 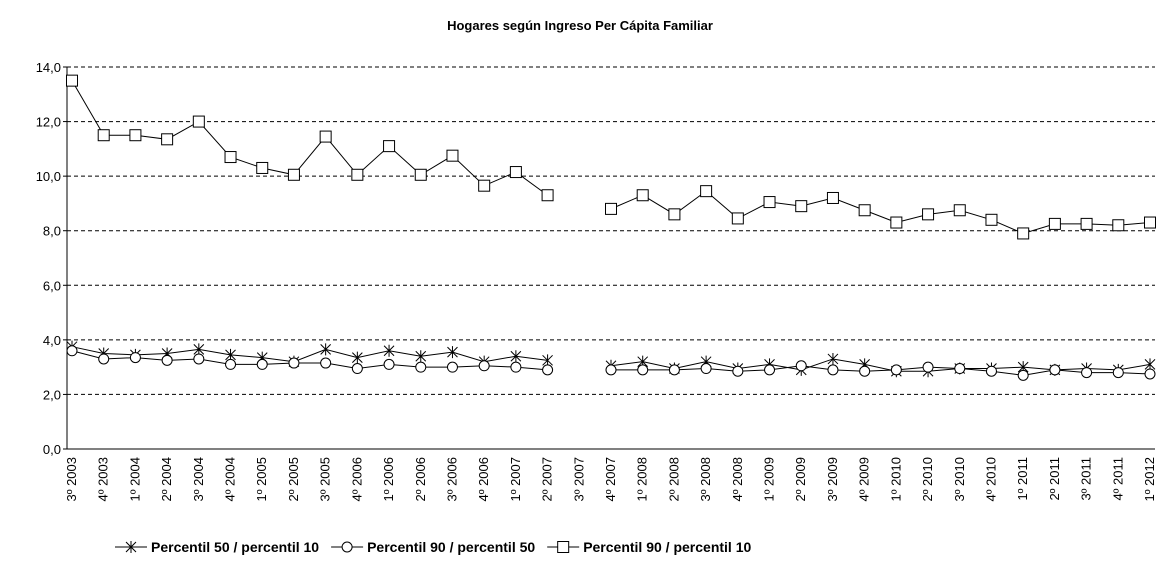 I want to click on x-tick-label: 1º 2009, so click(x=769, y=479).